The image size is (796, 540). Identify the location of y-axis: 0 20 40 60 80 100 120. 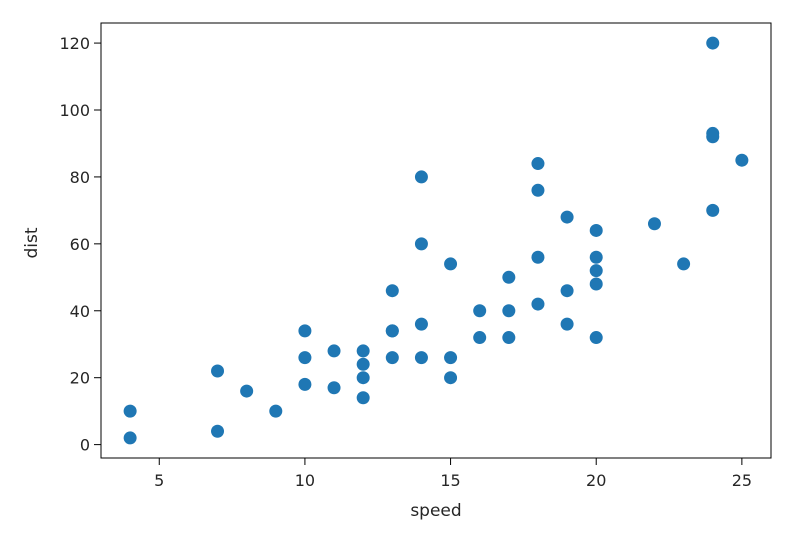
(80, 244).